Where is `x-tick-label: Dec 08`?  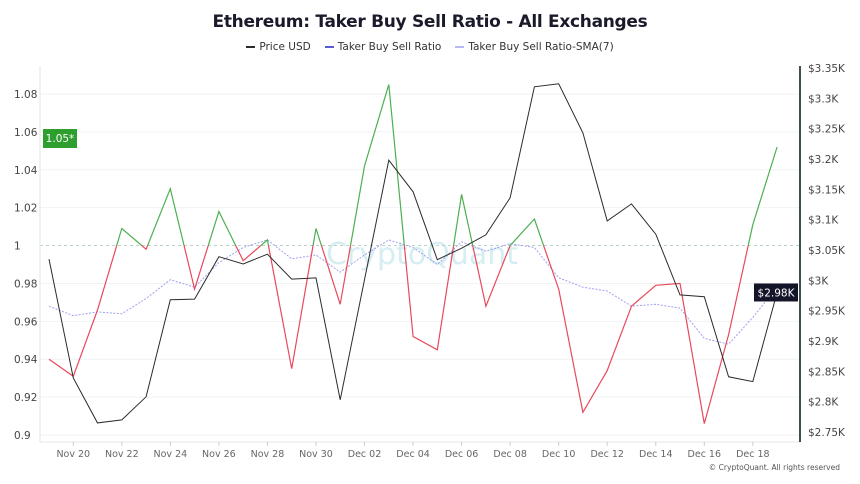 x-tick-label: Dec 08 is located at coordinates (510, 454).